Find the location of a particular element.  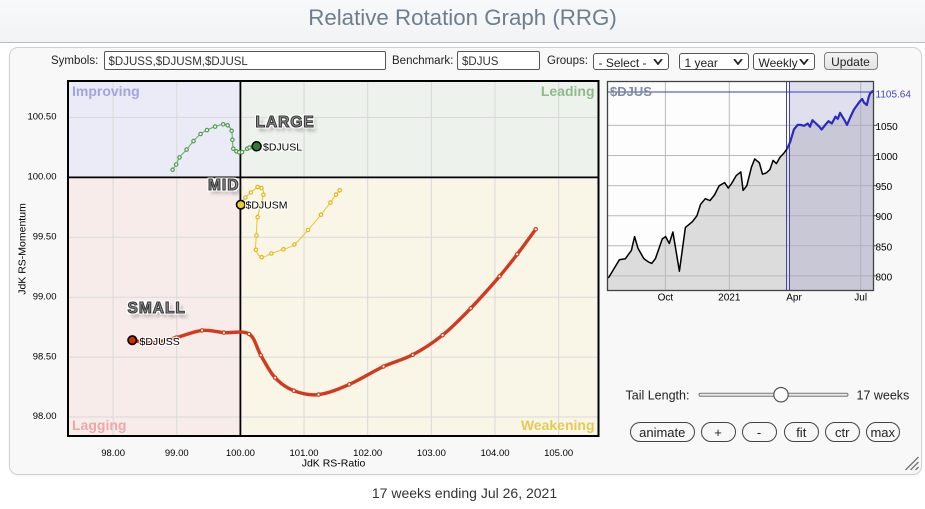

svg-text: $DJUS is located at coordinates (631, 91).